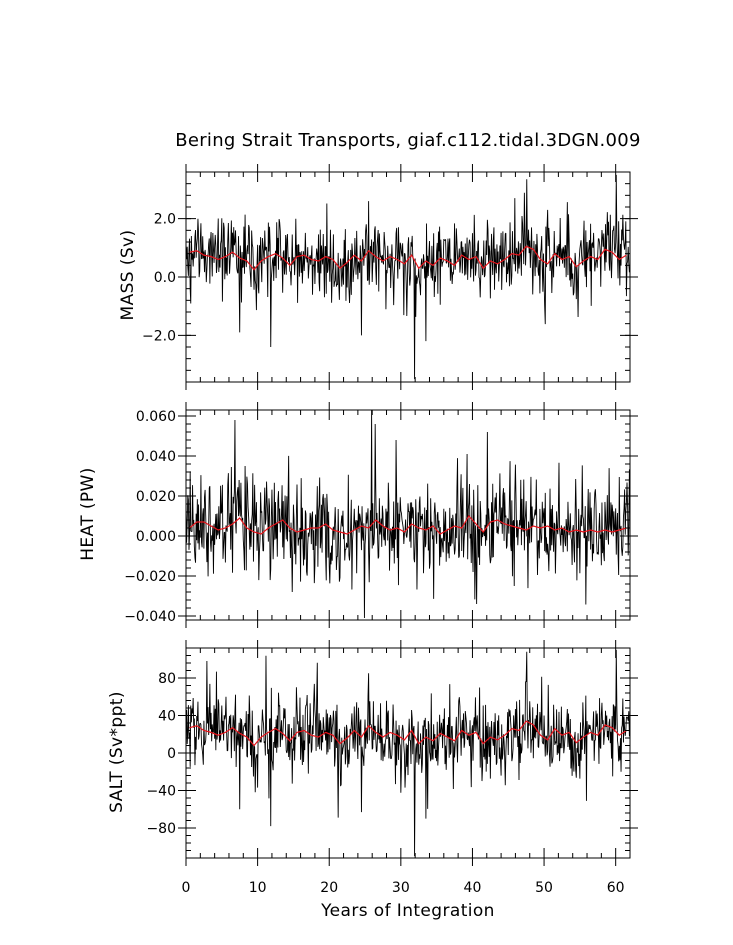 The height and width of the screenshot is (945, 733). What do you see at coordinates (165, 220) in the screenshot?
I see `mass-y-tick-label: 2.0` at bounding box center [165, 220].